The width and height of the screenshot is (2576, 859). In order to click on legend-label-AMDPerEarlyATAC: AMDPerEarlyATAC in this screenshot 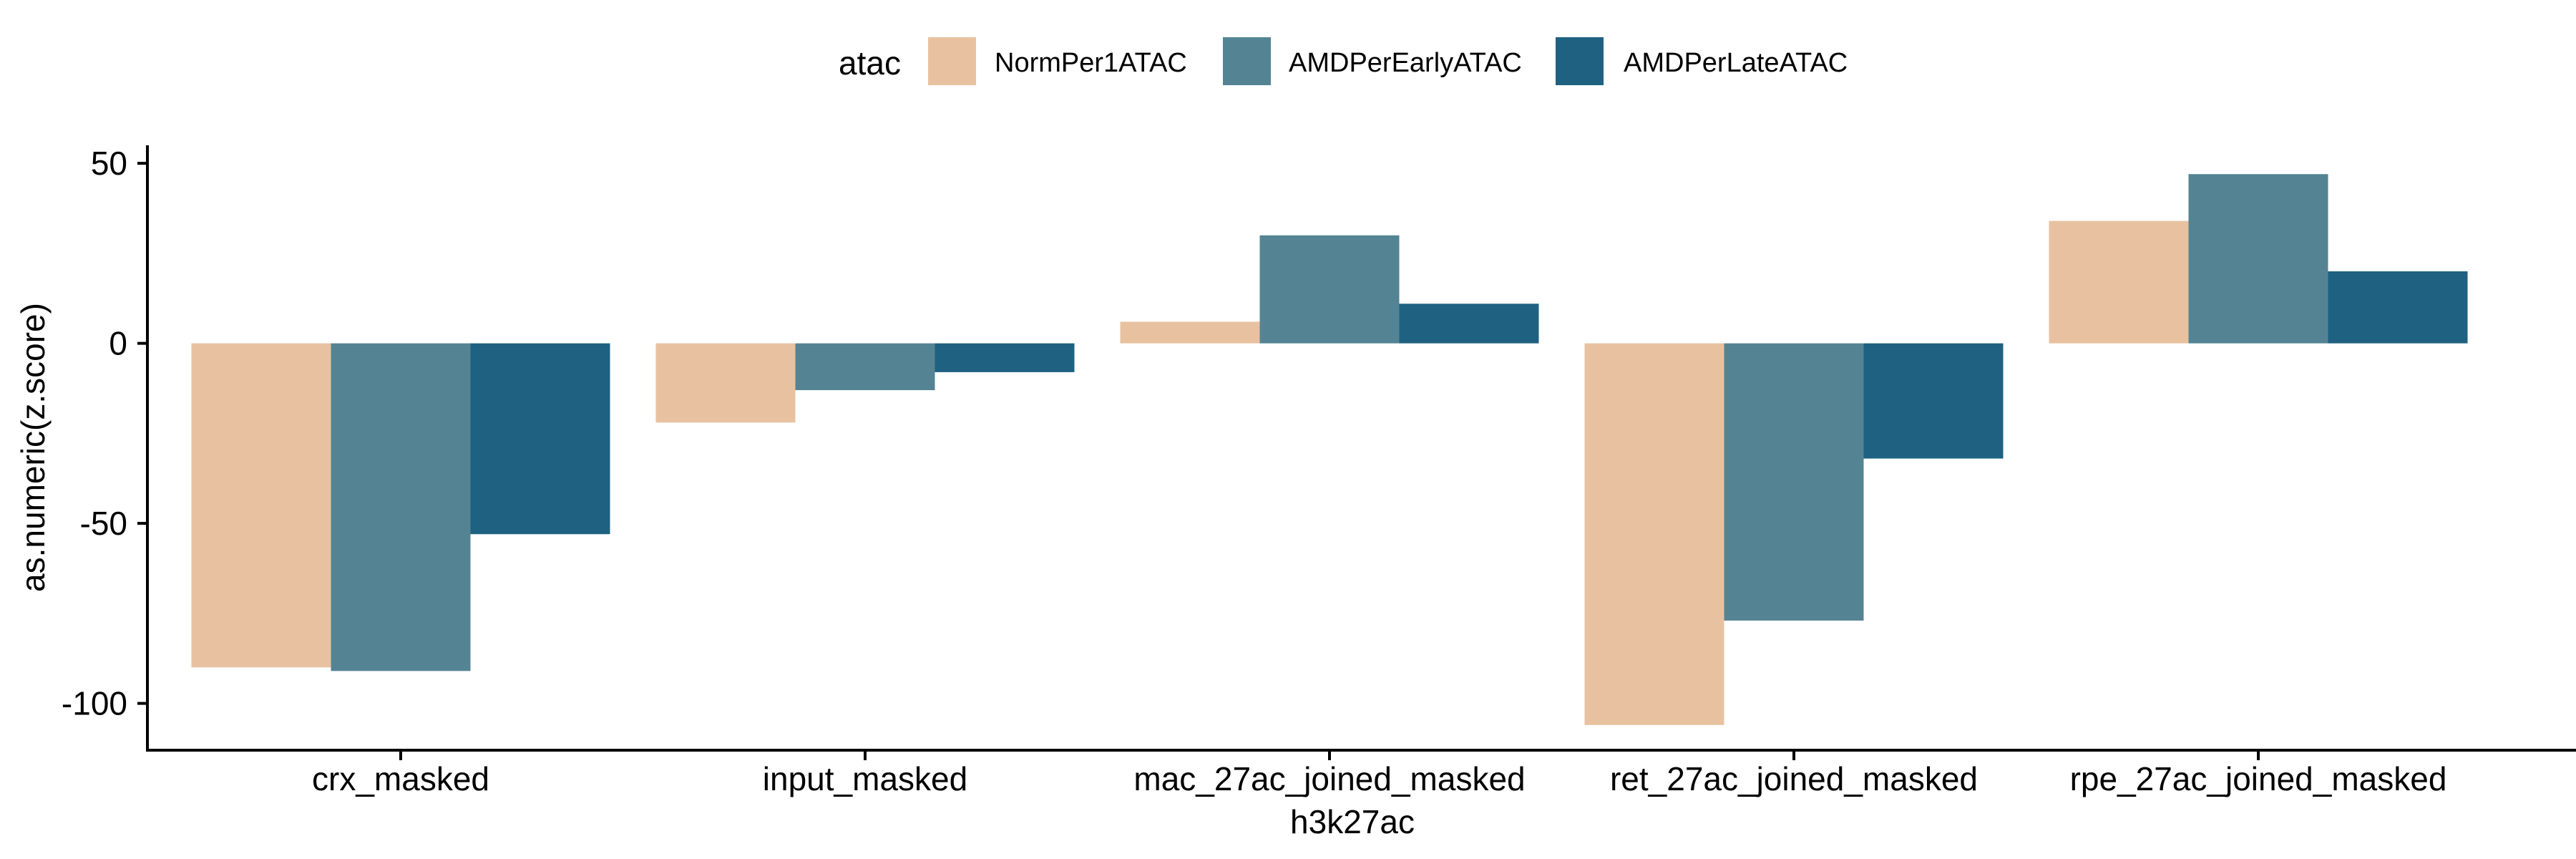, I will do `click(1405, 63)`.